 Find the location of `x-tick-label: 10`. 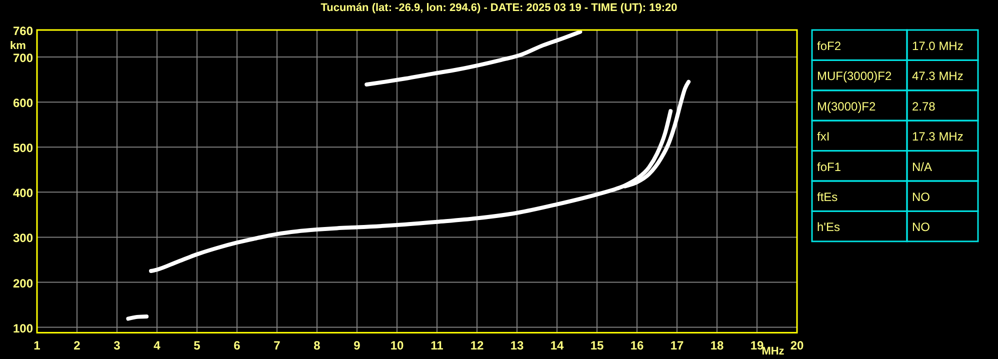

x-tick-label: 10 is located at coordinates (397, 345).